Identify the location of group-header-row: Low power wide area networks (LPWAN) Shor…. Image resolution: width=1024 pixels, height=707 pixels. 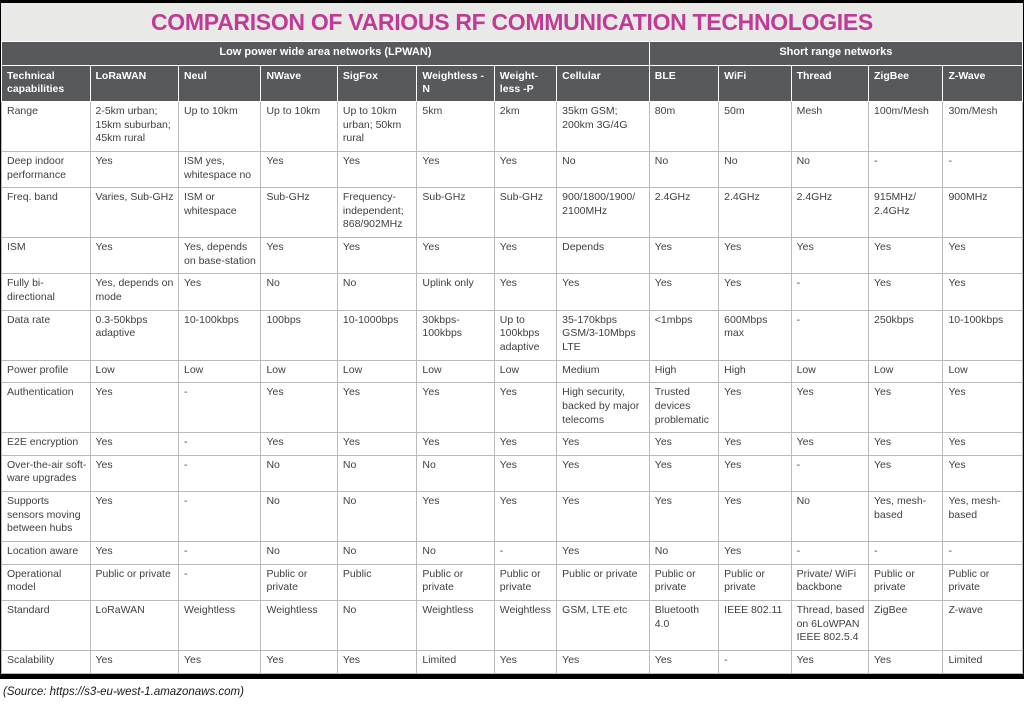
(512, 53).